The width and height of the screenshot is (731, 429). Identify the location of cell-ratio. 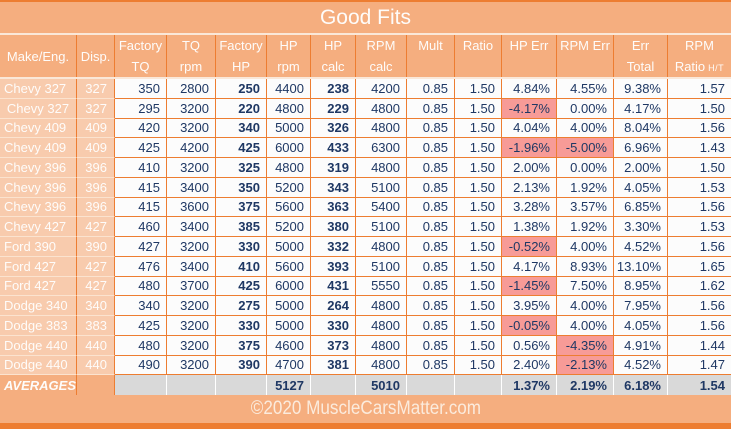
(478, 385).